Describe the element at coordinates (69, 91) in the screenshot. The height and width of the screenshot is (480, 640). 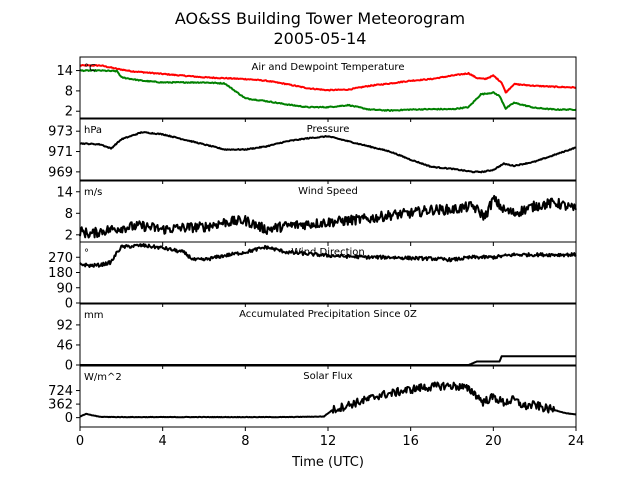
I see `y-tick-label-temp: 8` at that location.